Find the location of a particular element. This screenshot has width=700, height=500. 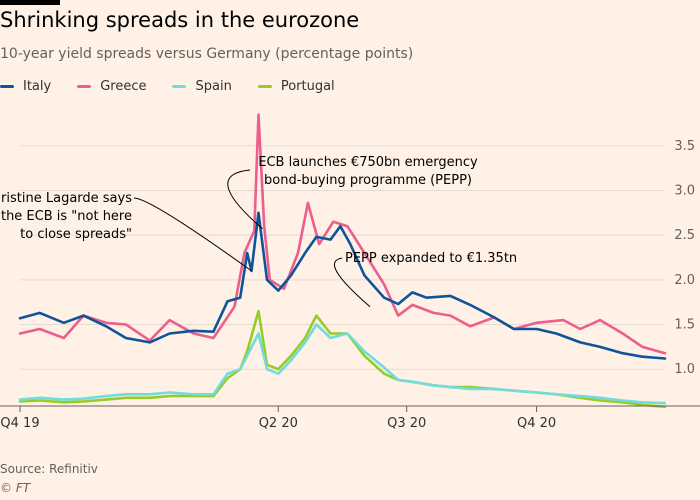

chart-legend: Italy Greece Spain Portugal is located at coordinates (180, 86).